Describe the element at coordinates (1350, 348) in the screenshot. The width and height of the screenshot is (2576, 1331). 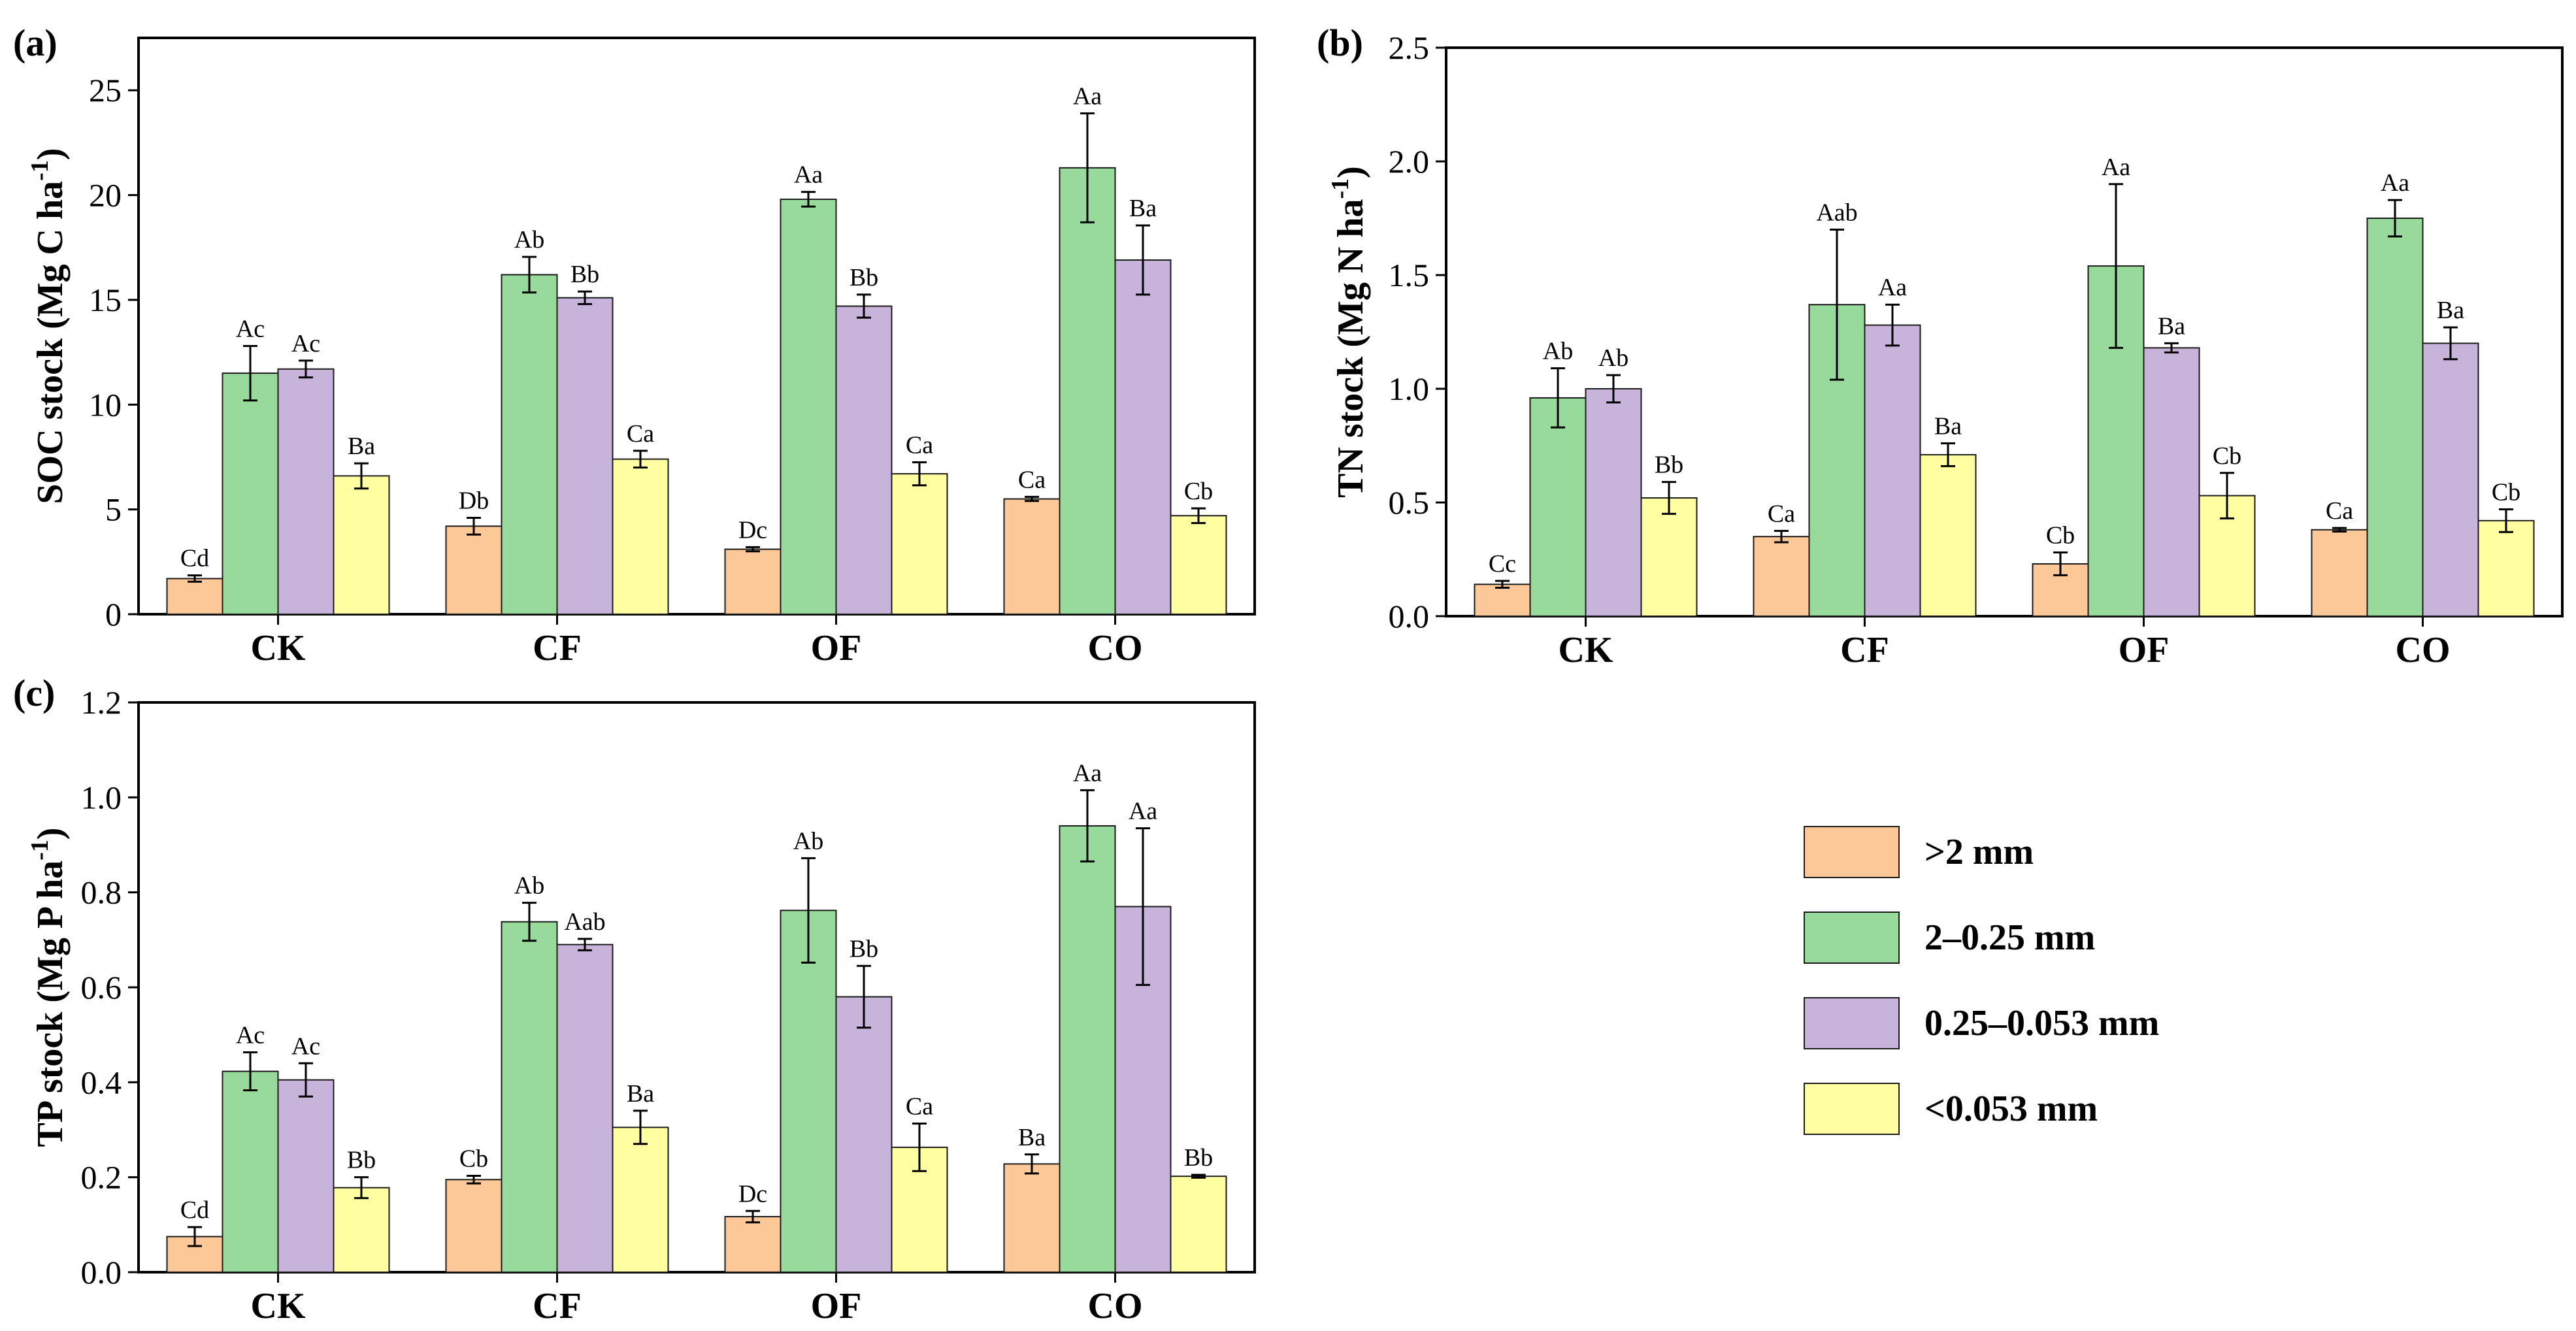
I see `y-axis-label-text: TN stock (Mg N ha` at that location.